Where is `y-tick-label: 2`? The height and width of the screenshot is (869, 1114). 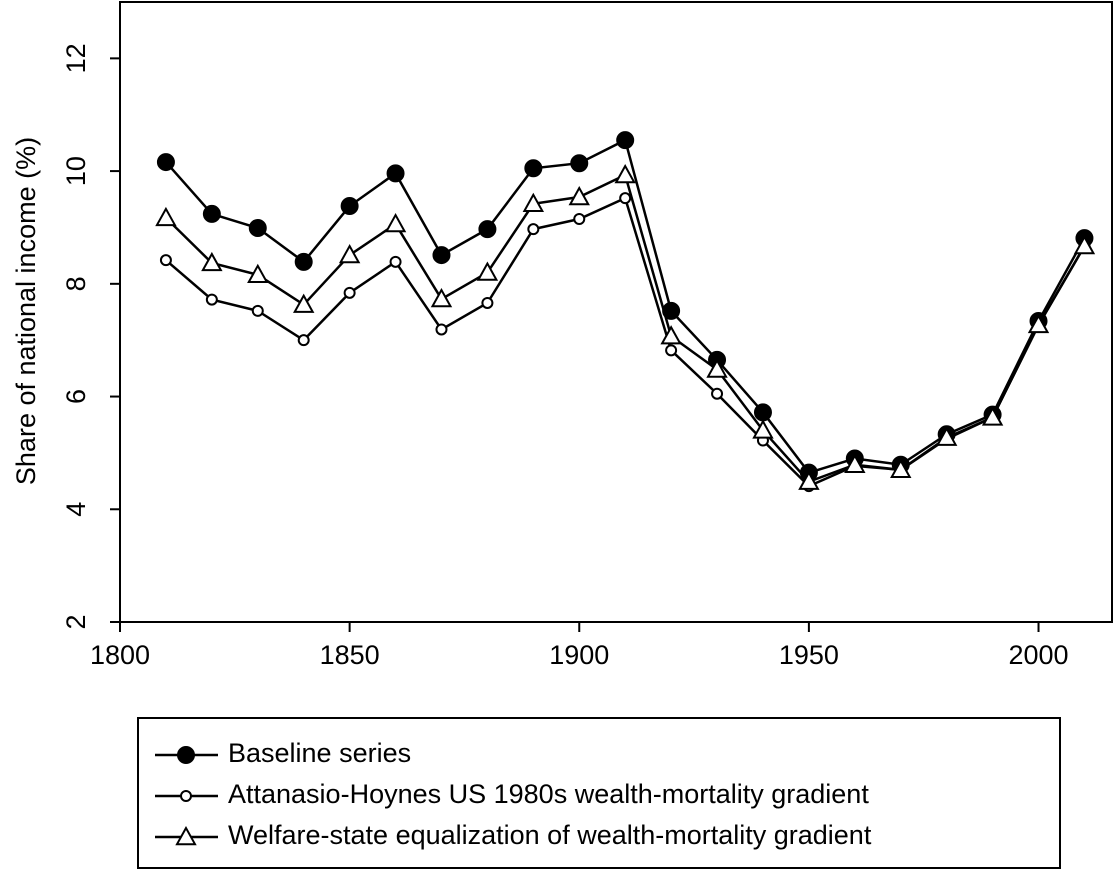 y-tick-label: 2 is located at coordinates (76, 621).